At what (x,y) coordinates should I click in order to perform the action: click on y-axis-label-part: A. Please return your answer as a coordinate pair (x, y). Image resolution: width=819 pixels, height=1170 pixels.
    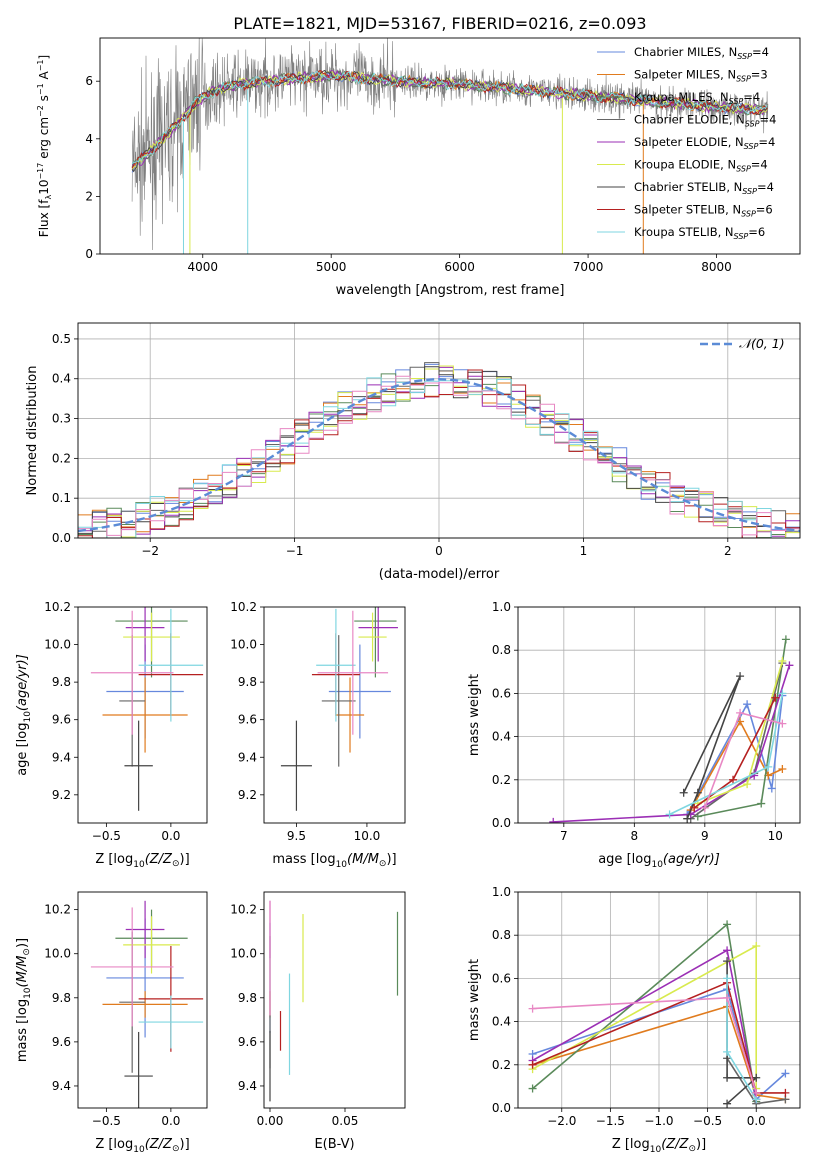
    Looking at the image, I should click on (44, 76).